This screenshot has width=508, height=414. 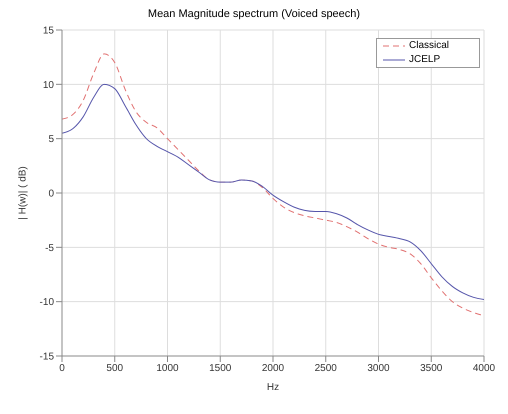 What do you see at coordinates (431, 368) in the screenshot?
I see `x-tick-label: 3500` at bounding box center [431, 368].